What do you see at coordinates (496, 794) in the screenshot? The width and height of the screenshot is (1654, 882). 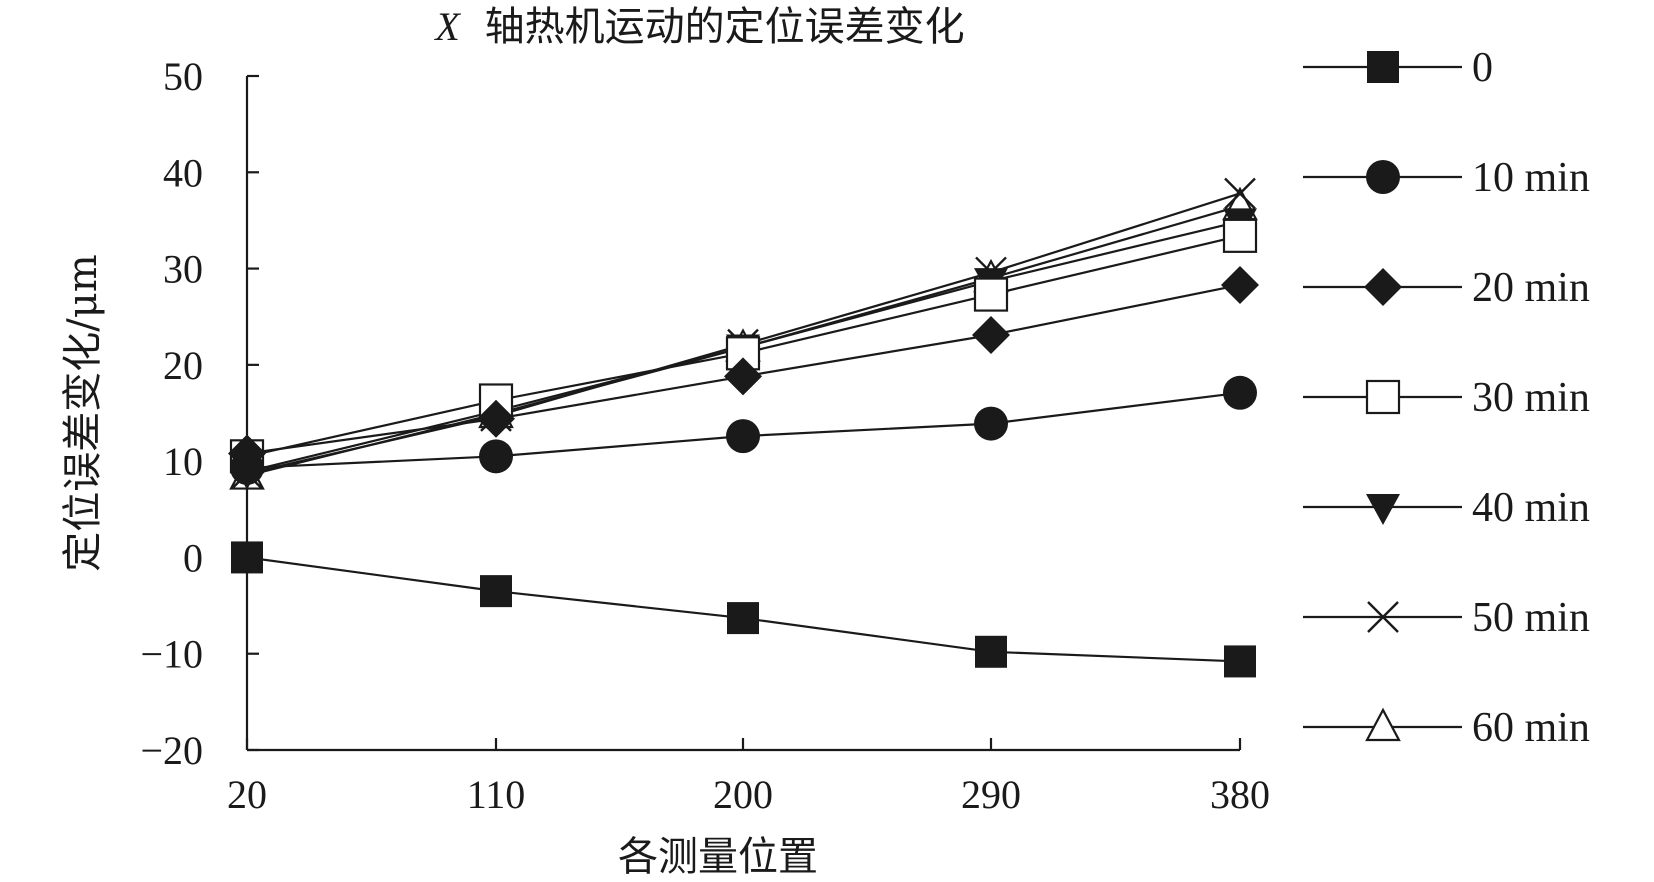 I see `x-tick-label: 110` at bounding box center [496, 794].